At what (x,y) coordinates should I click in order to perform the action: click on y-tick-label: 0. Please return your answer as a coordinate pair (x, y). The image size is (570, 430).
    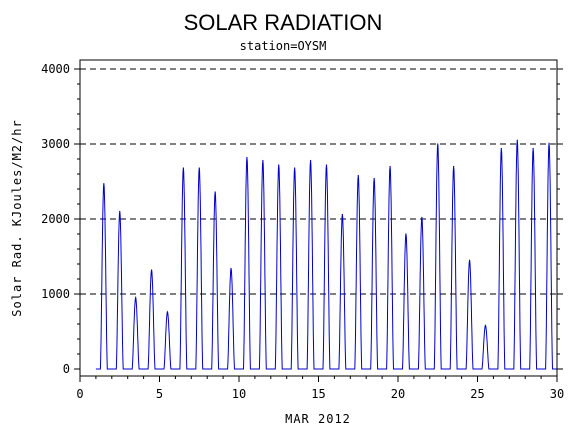
    Looking at the image, I should click on (66, 369).